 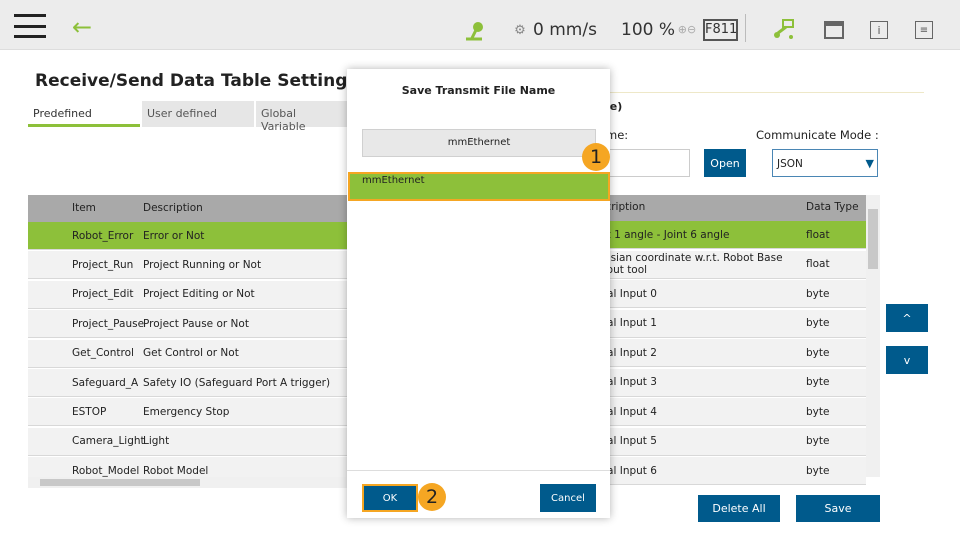 I want to click on speed-percent: 100 %, so click(x=648, y=30).